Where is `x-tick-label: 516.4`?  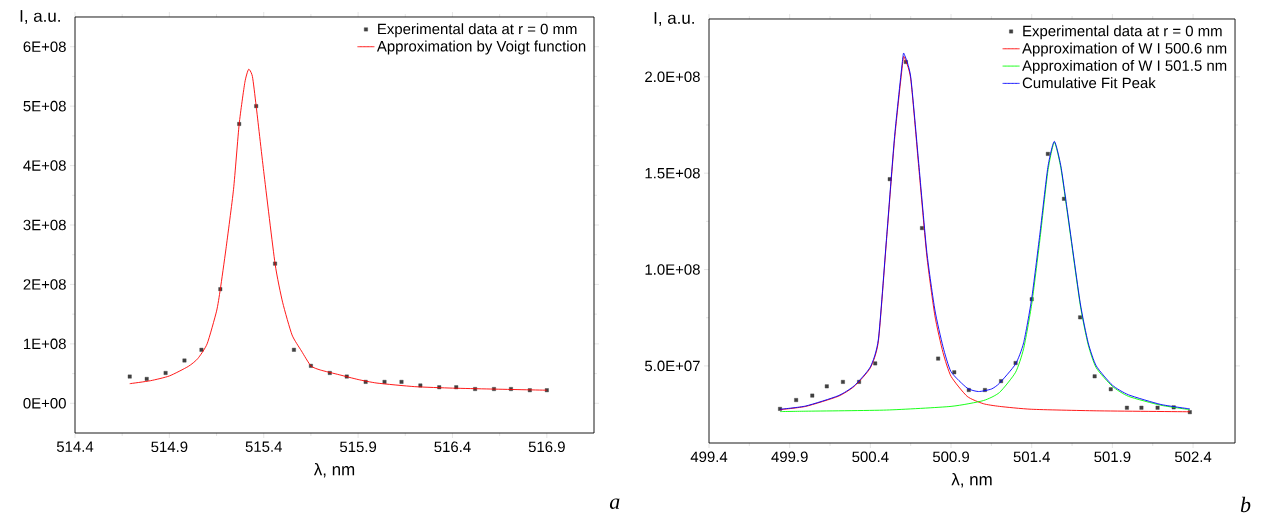 x-tick-label: 516.4 is located at coordinates (452, 447).